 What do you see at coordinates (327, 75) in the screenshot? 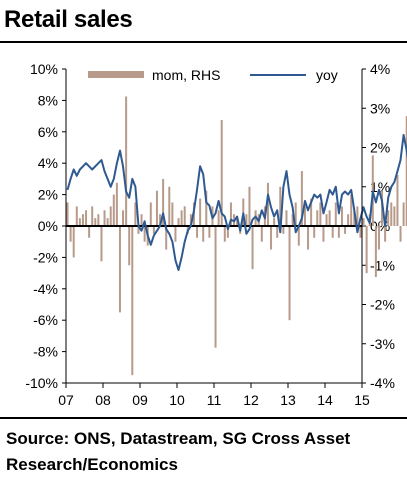
I see `legend-label-yoy: yoy` at bounding box center [327, 75].